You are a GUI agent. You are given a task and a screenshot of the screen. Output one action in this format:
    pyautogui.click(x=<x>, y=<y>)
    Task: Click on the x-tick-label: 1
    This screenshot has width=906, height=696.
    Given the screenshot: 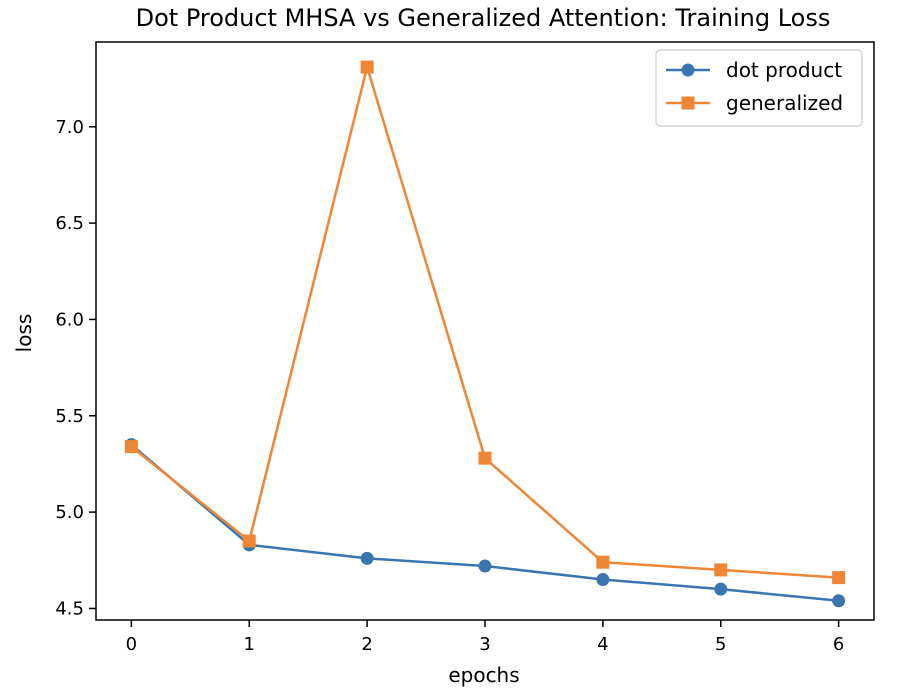 What is the action you would take?
    pyautogui.click(x=249, y=644)
    